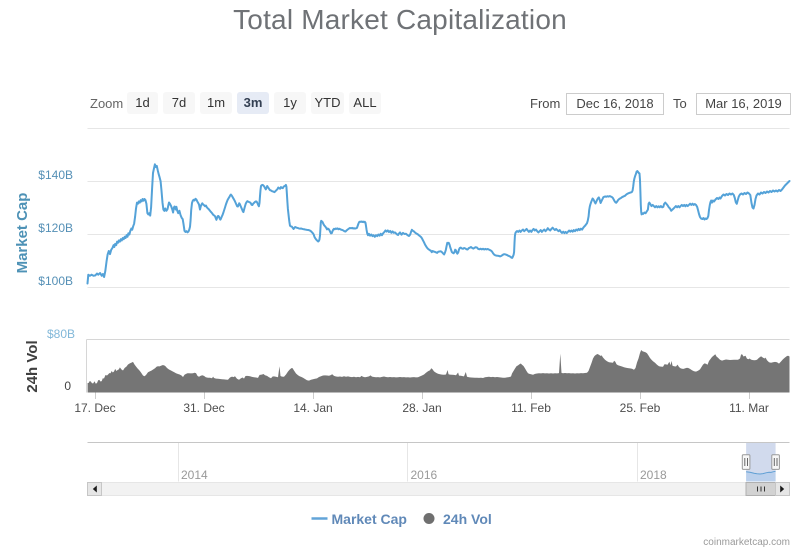 The height and width of the screenshot is (550, 800). Describe the element at coordinates (55, 228) in the screenshot. I see `svg-text: $120B` at that location.